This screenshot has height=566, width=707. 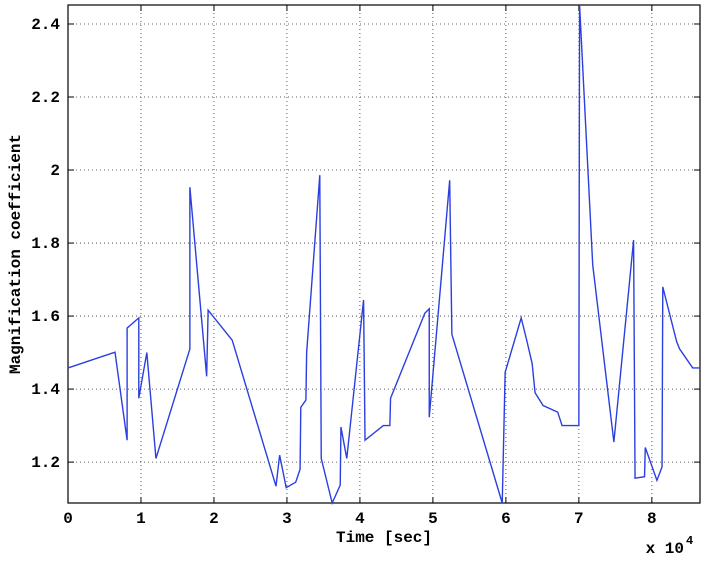 I want to click on x-tick-label: 8, so click(x=652, y=519).